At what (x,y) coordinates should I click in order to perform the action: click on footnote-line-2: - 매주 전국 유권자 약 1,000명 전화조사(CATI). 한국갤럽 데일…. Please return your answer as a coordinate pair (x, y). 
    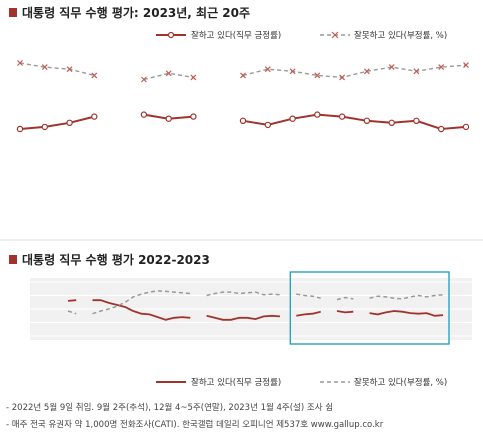
    Looking at the image, I should click on (195, 424).